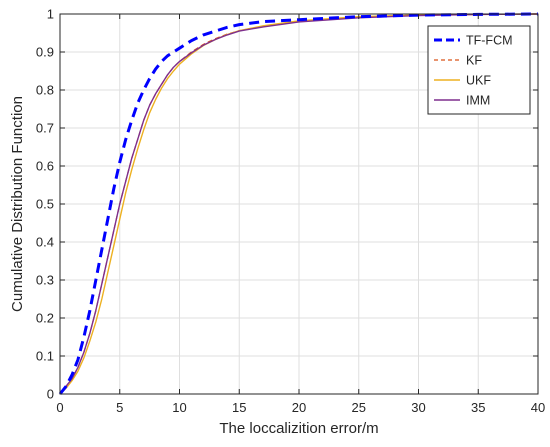 This screenshot has height=447, width=550. What do you see at coordinates (45, 280) in the screenshot?
I see `y-tick-label: 0.3` at bounding box center [45, 280].